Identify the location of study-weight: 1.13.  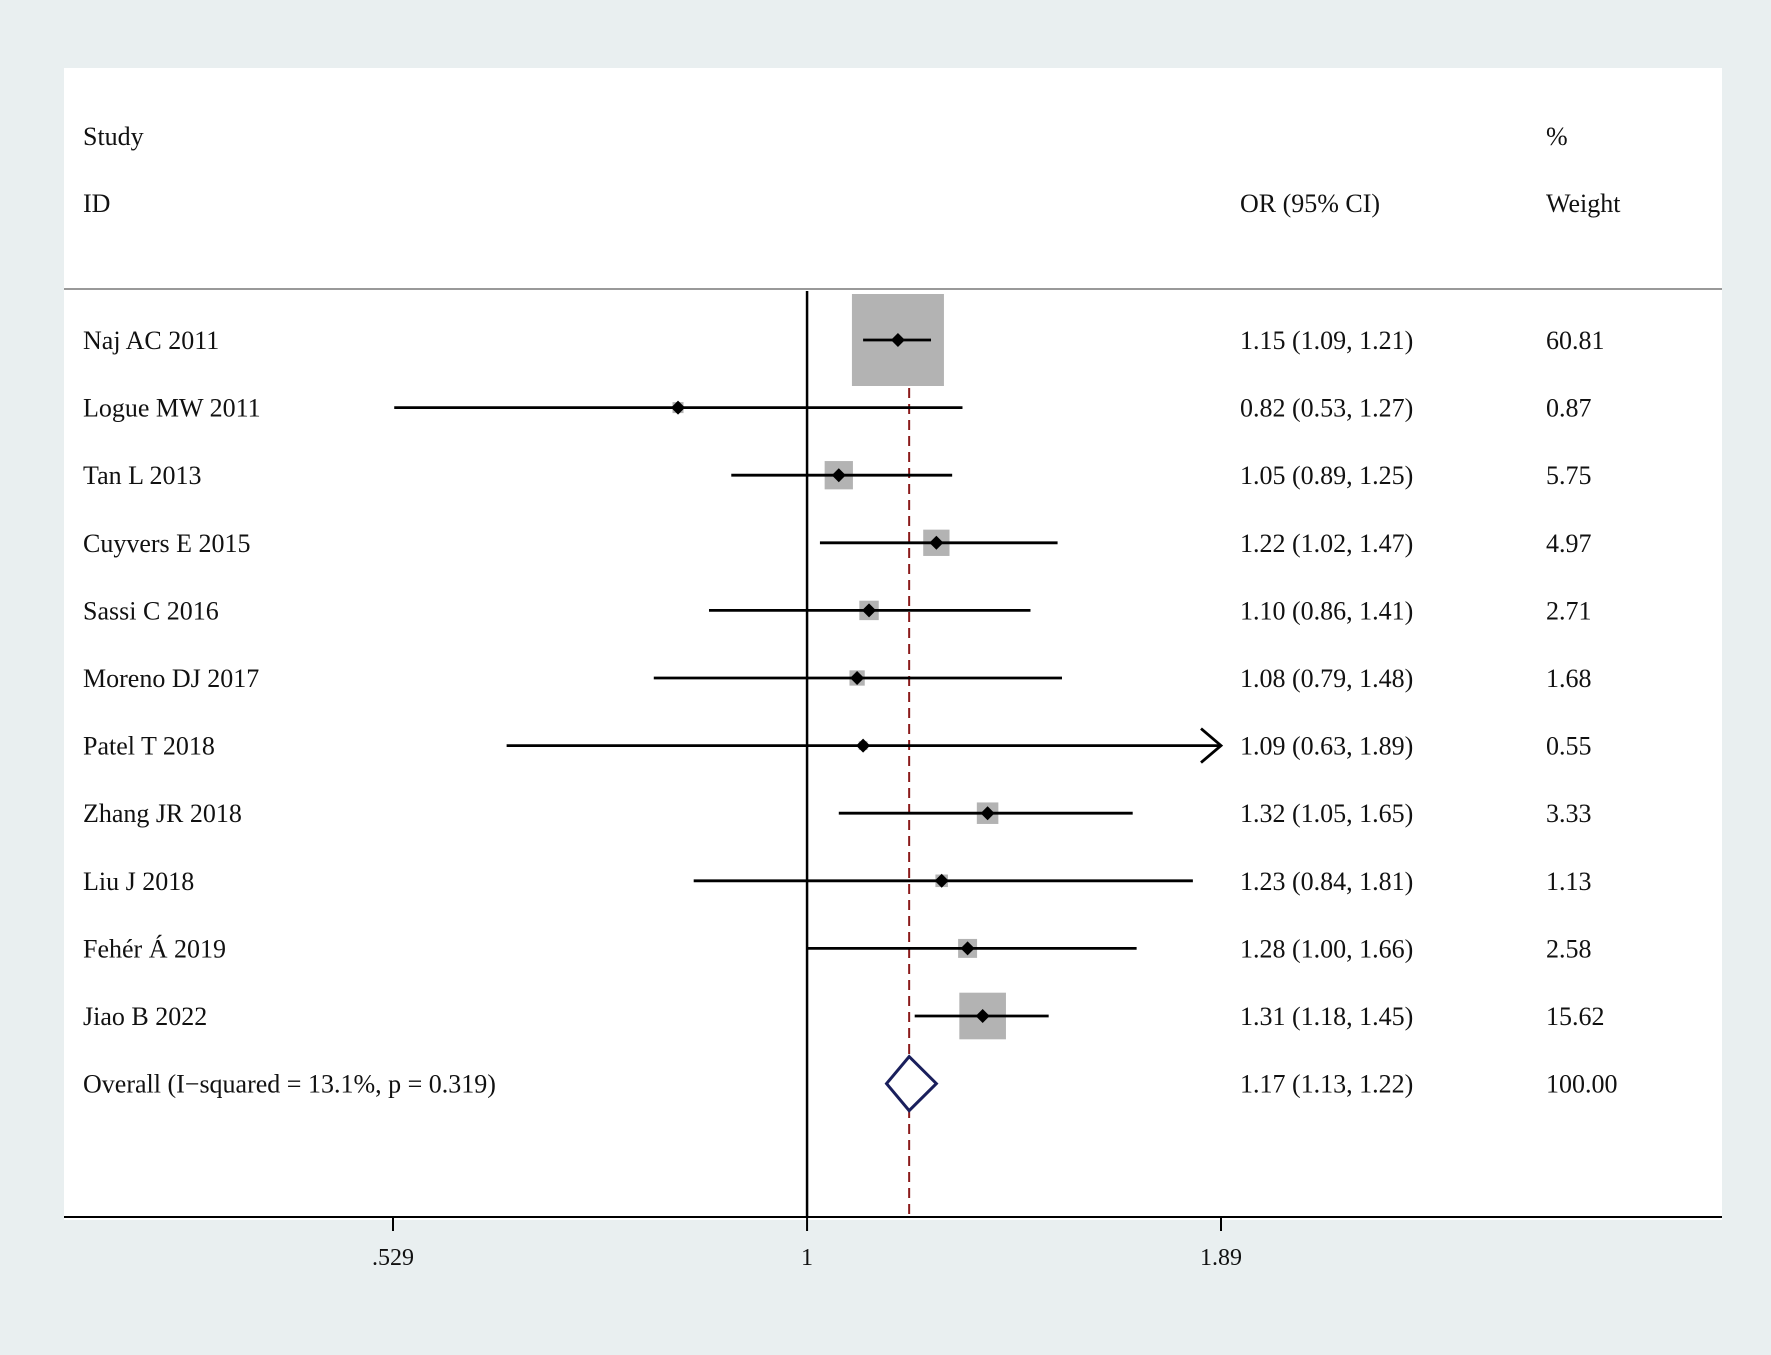
(1569, 881).